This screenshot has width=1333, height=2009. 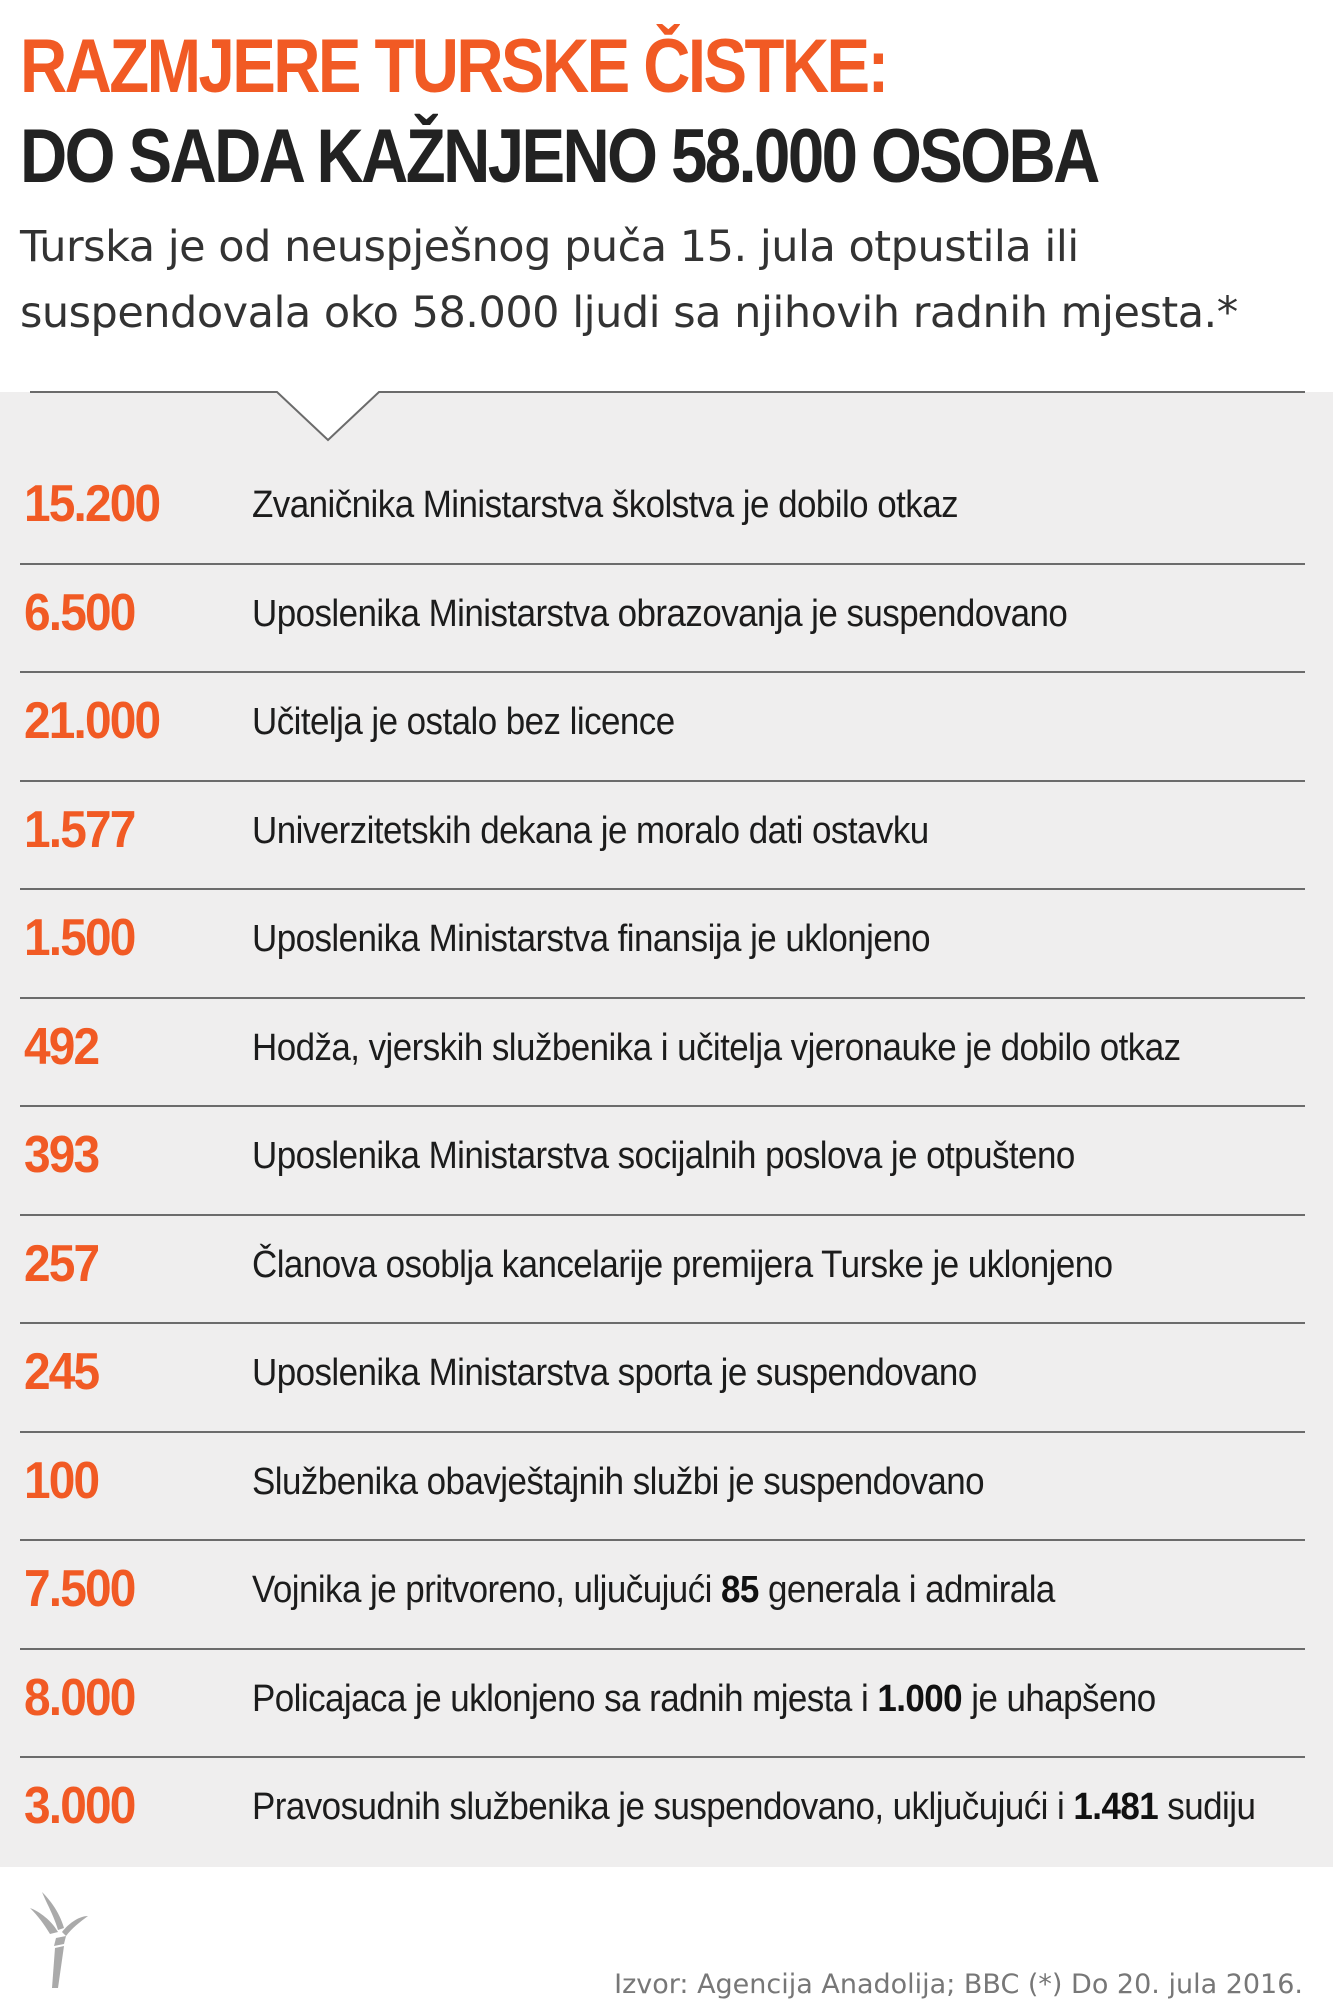 I want to click on stat-number: 257, so click(x=62, y=1263).